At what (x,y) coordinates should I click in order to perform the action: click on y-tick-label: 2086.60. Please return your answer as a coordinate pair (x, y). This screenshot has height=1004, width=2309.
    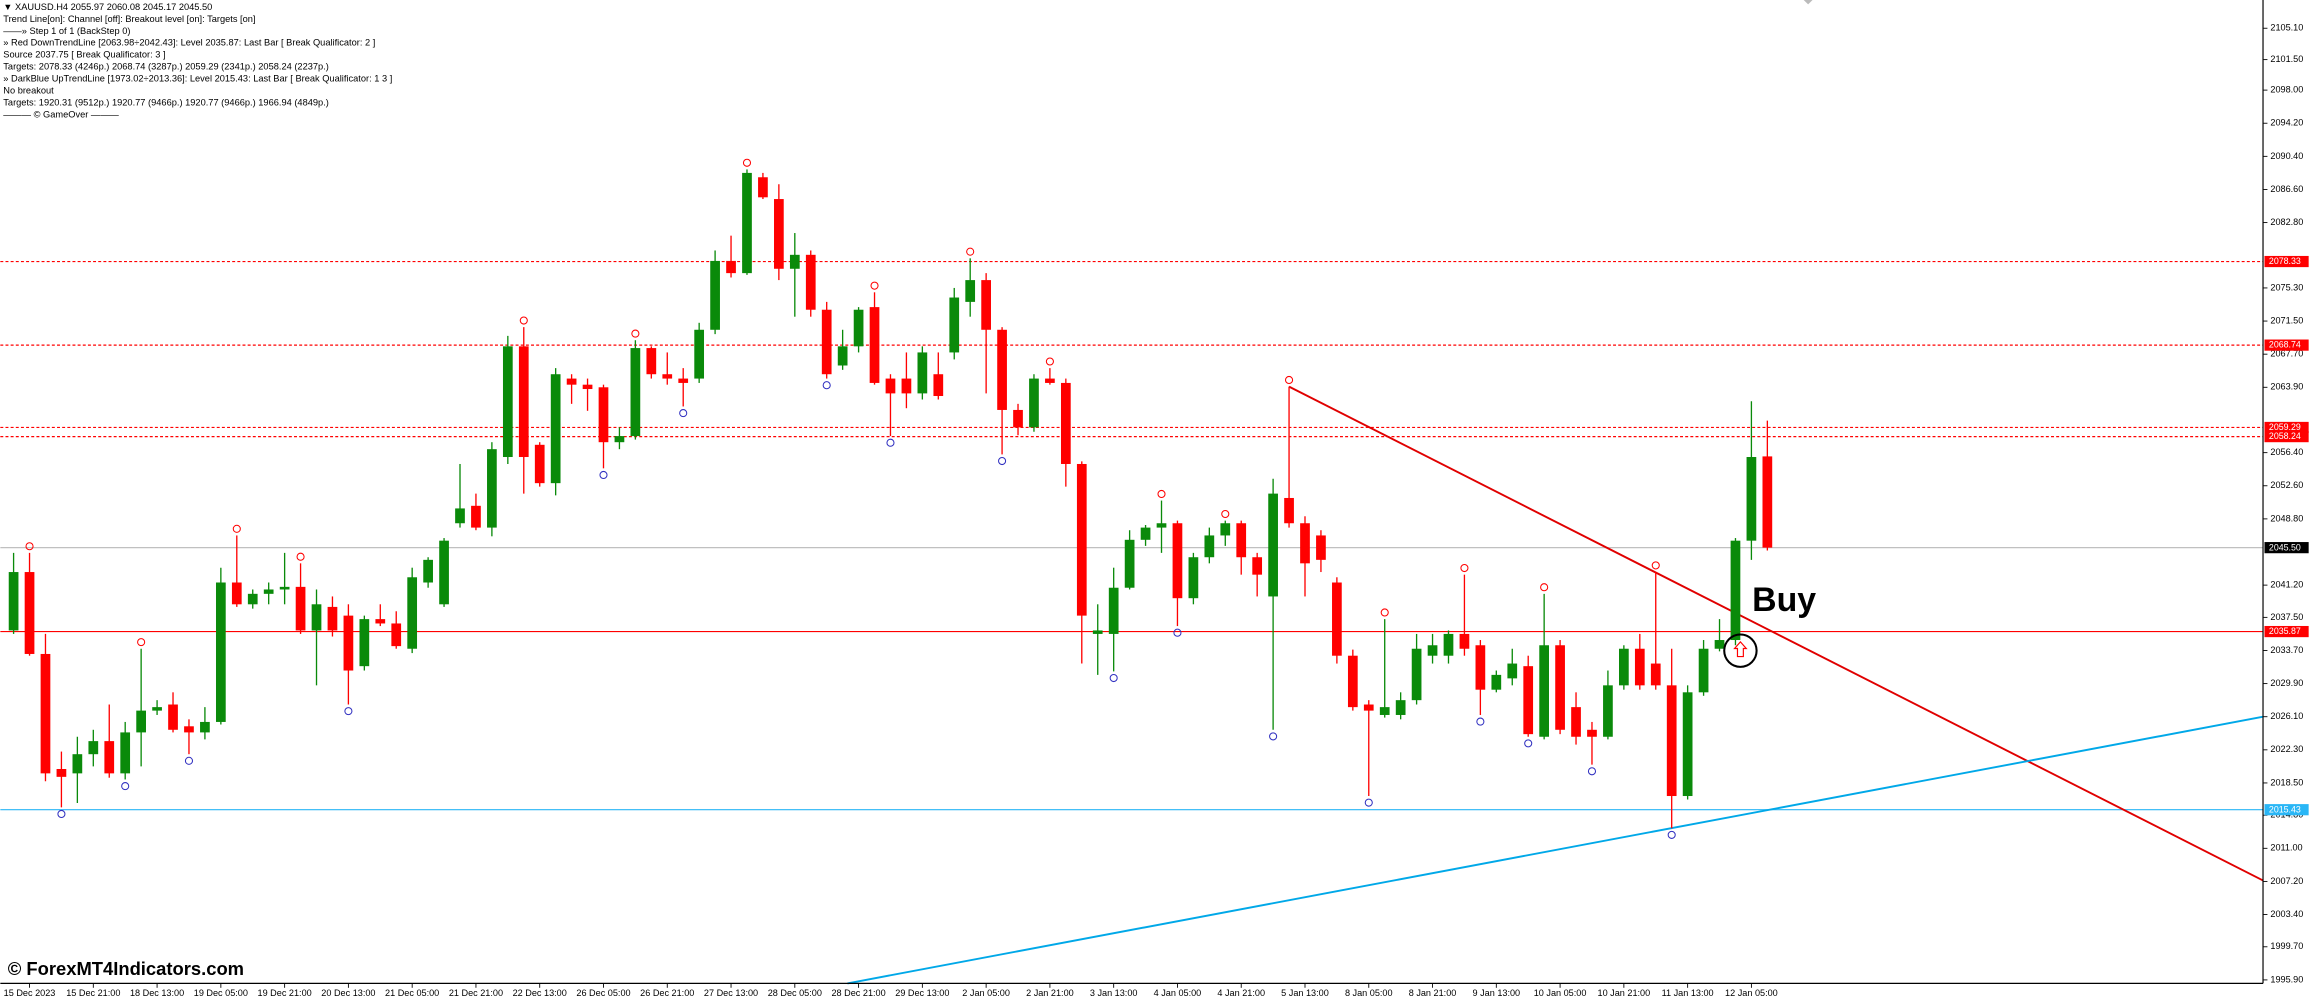
    Looking at the image, I should click on (2286, 189).